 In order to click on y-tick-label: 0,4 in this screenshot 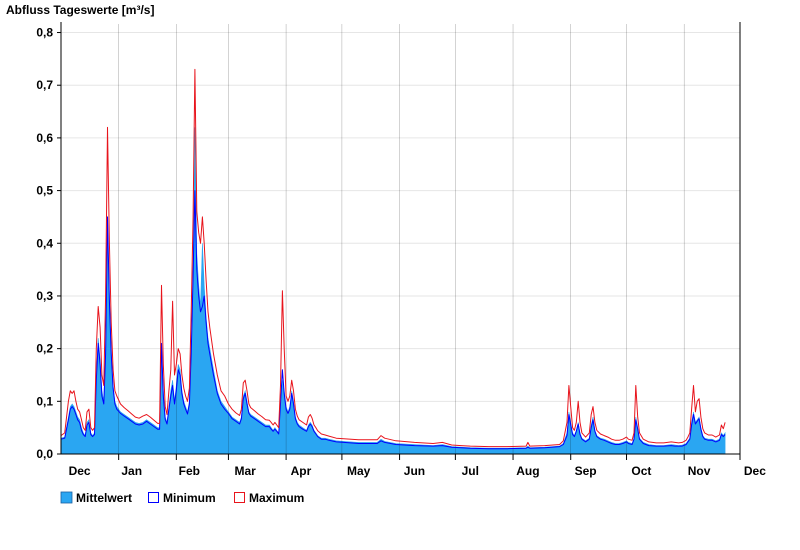, I will do `click(44, 243)`.